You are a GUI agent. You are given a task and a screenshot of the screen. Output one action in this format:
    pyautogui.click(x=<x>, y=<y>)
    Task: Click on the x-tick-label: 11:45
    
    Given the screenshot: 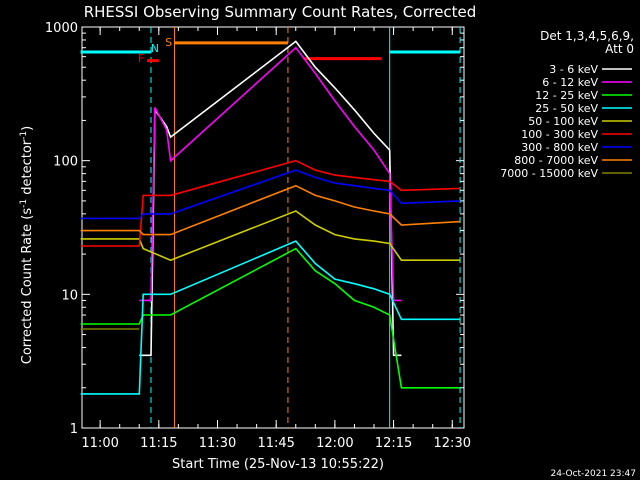 What is the action you would take?
    pyautogui.click(x=275, y=443)
    